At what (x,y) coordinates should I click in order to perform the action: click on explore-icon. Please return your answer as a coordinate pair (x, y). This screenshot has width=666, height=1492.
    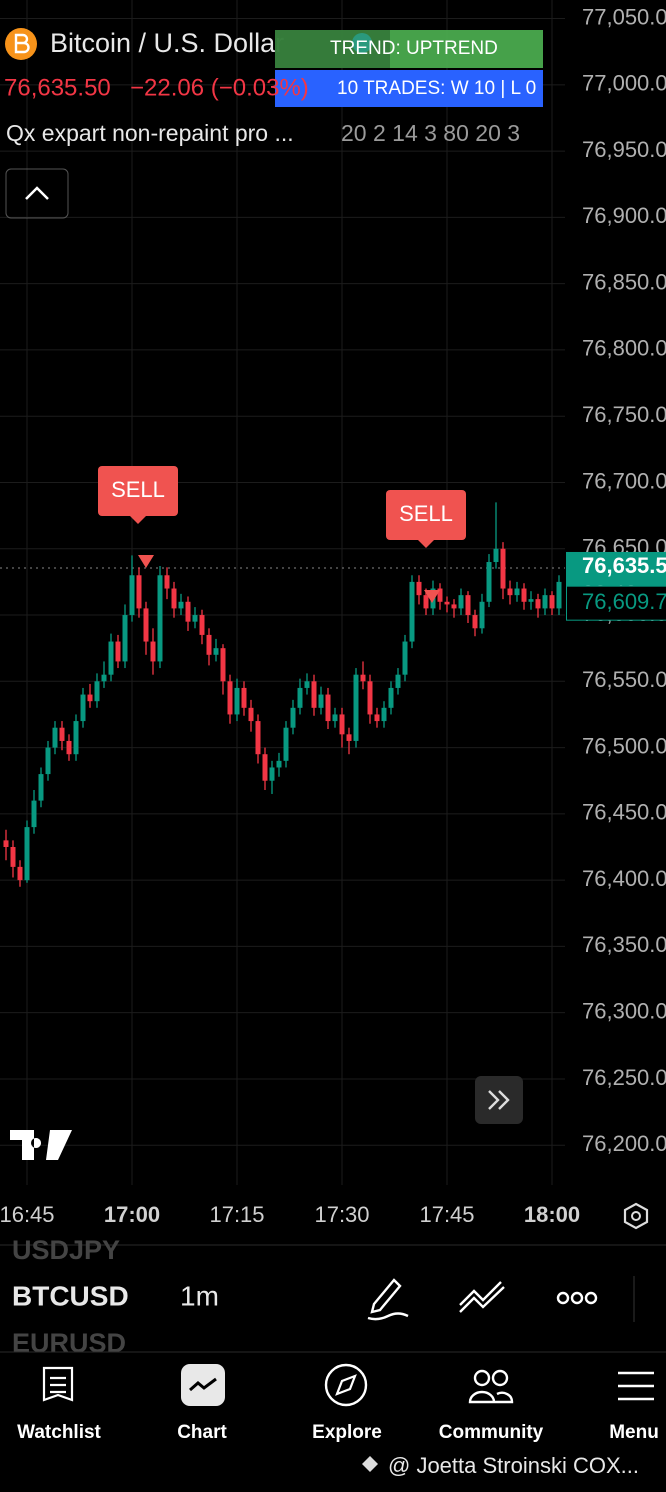
    Looking at the image, I should click on (346, 1385).